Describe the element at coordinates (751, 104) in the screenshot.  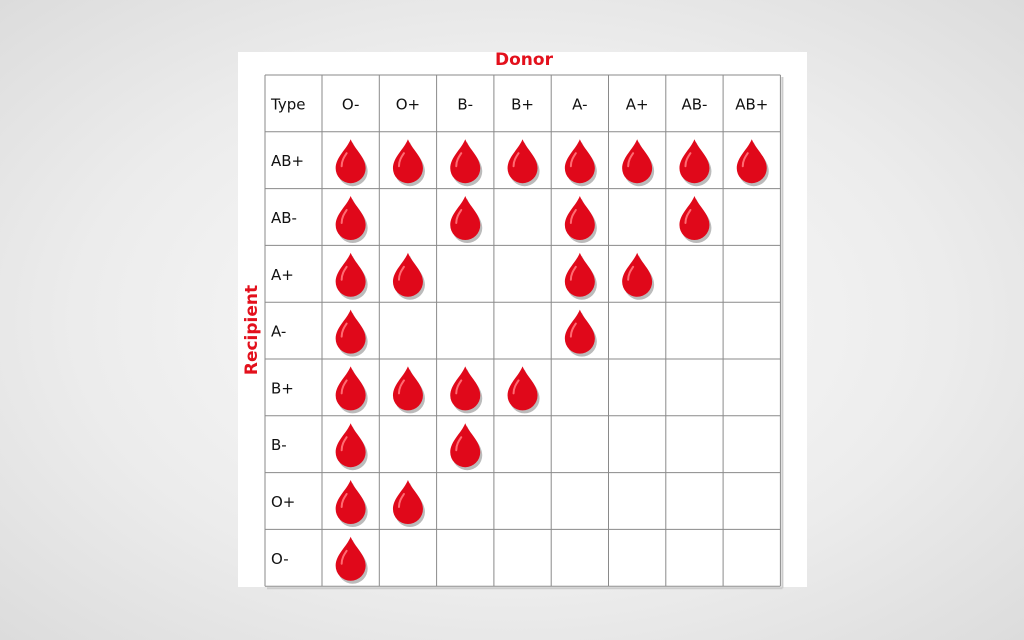
I see `column-header: AB+` at that location.